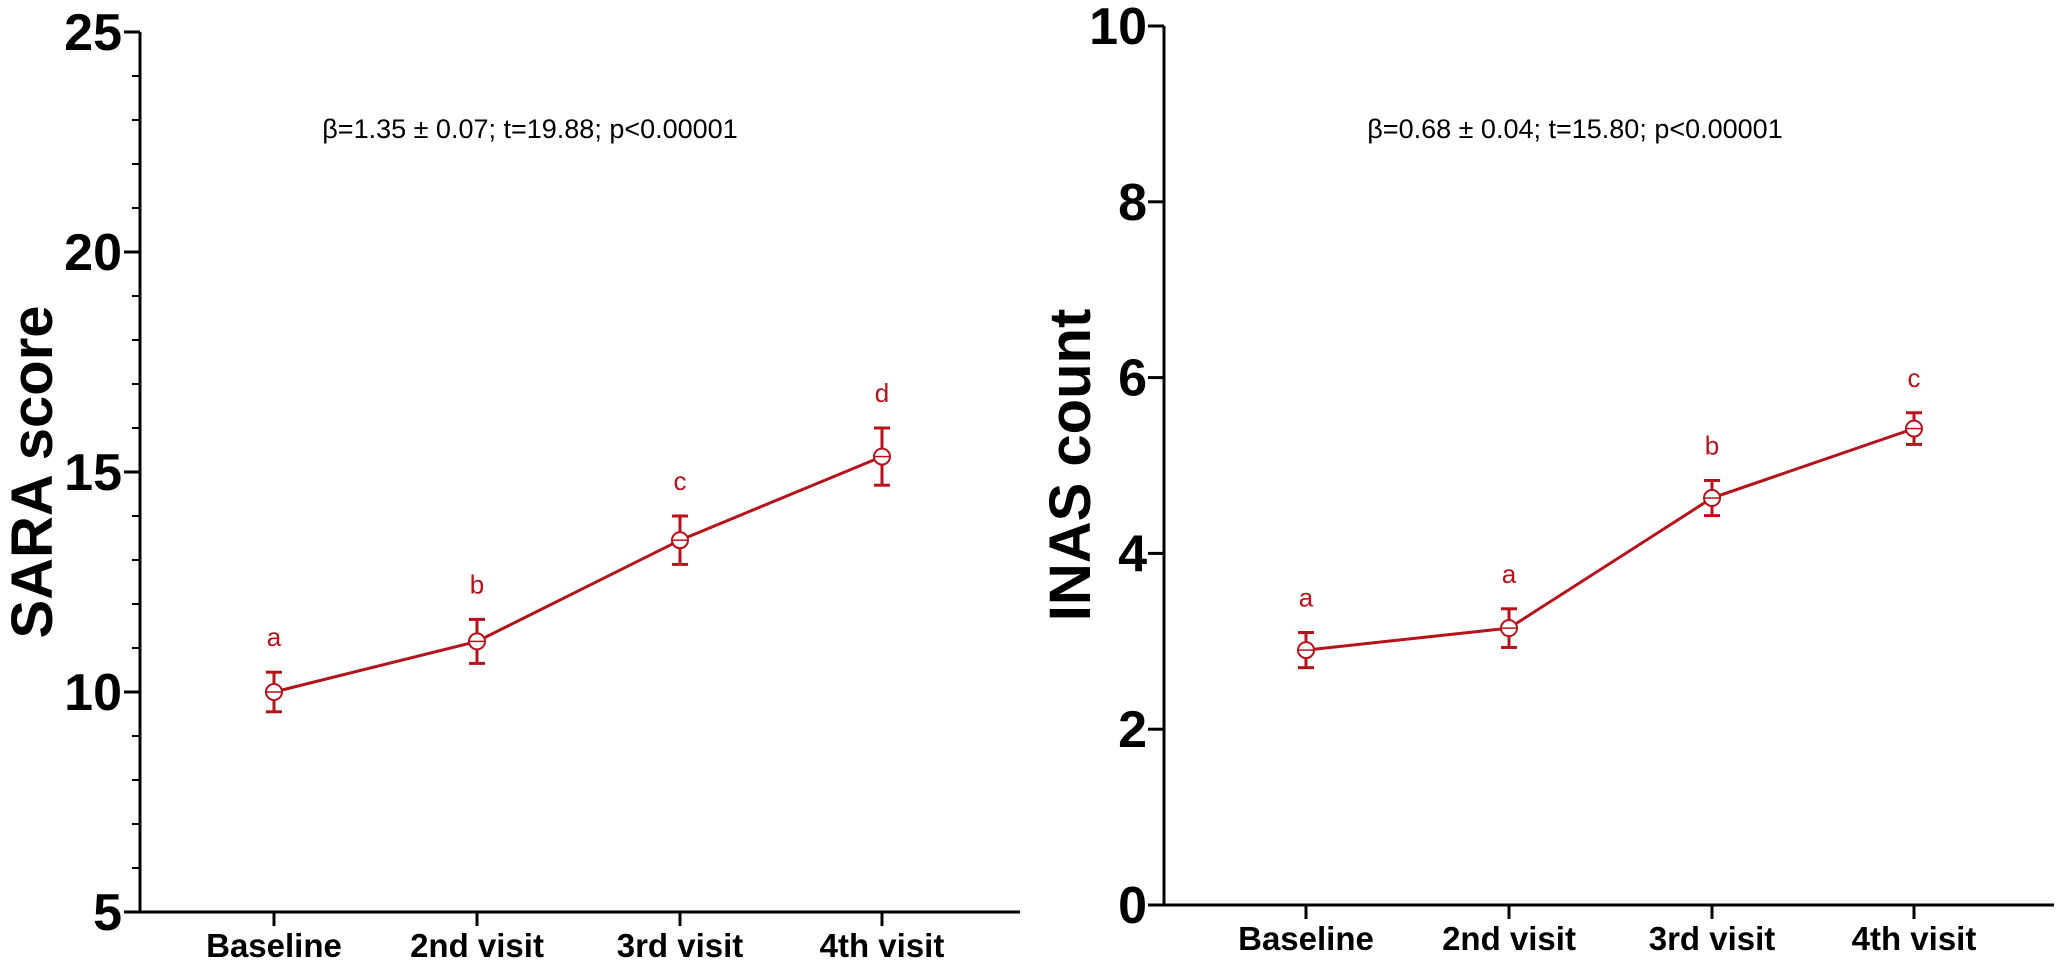 Image resolution: width=2056 pixels, height=962 pixels. Describe the element at coordinates (1132, 379) in the screenshot. I see `y-tick-label: 6` at that location.